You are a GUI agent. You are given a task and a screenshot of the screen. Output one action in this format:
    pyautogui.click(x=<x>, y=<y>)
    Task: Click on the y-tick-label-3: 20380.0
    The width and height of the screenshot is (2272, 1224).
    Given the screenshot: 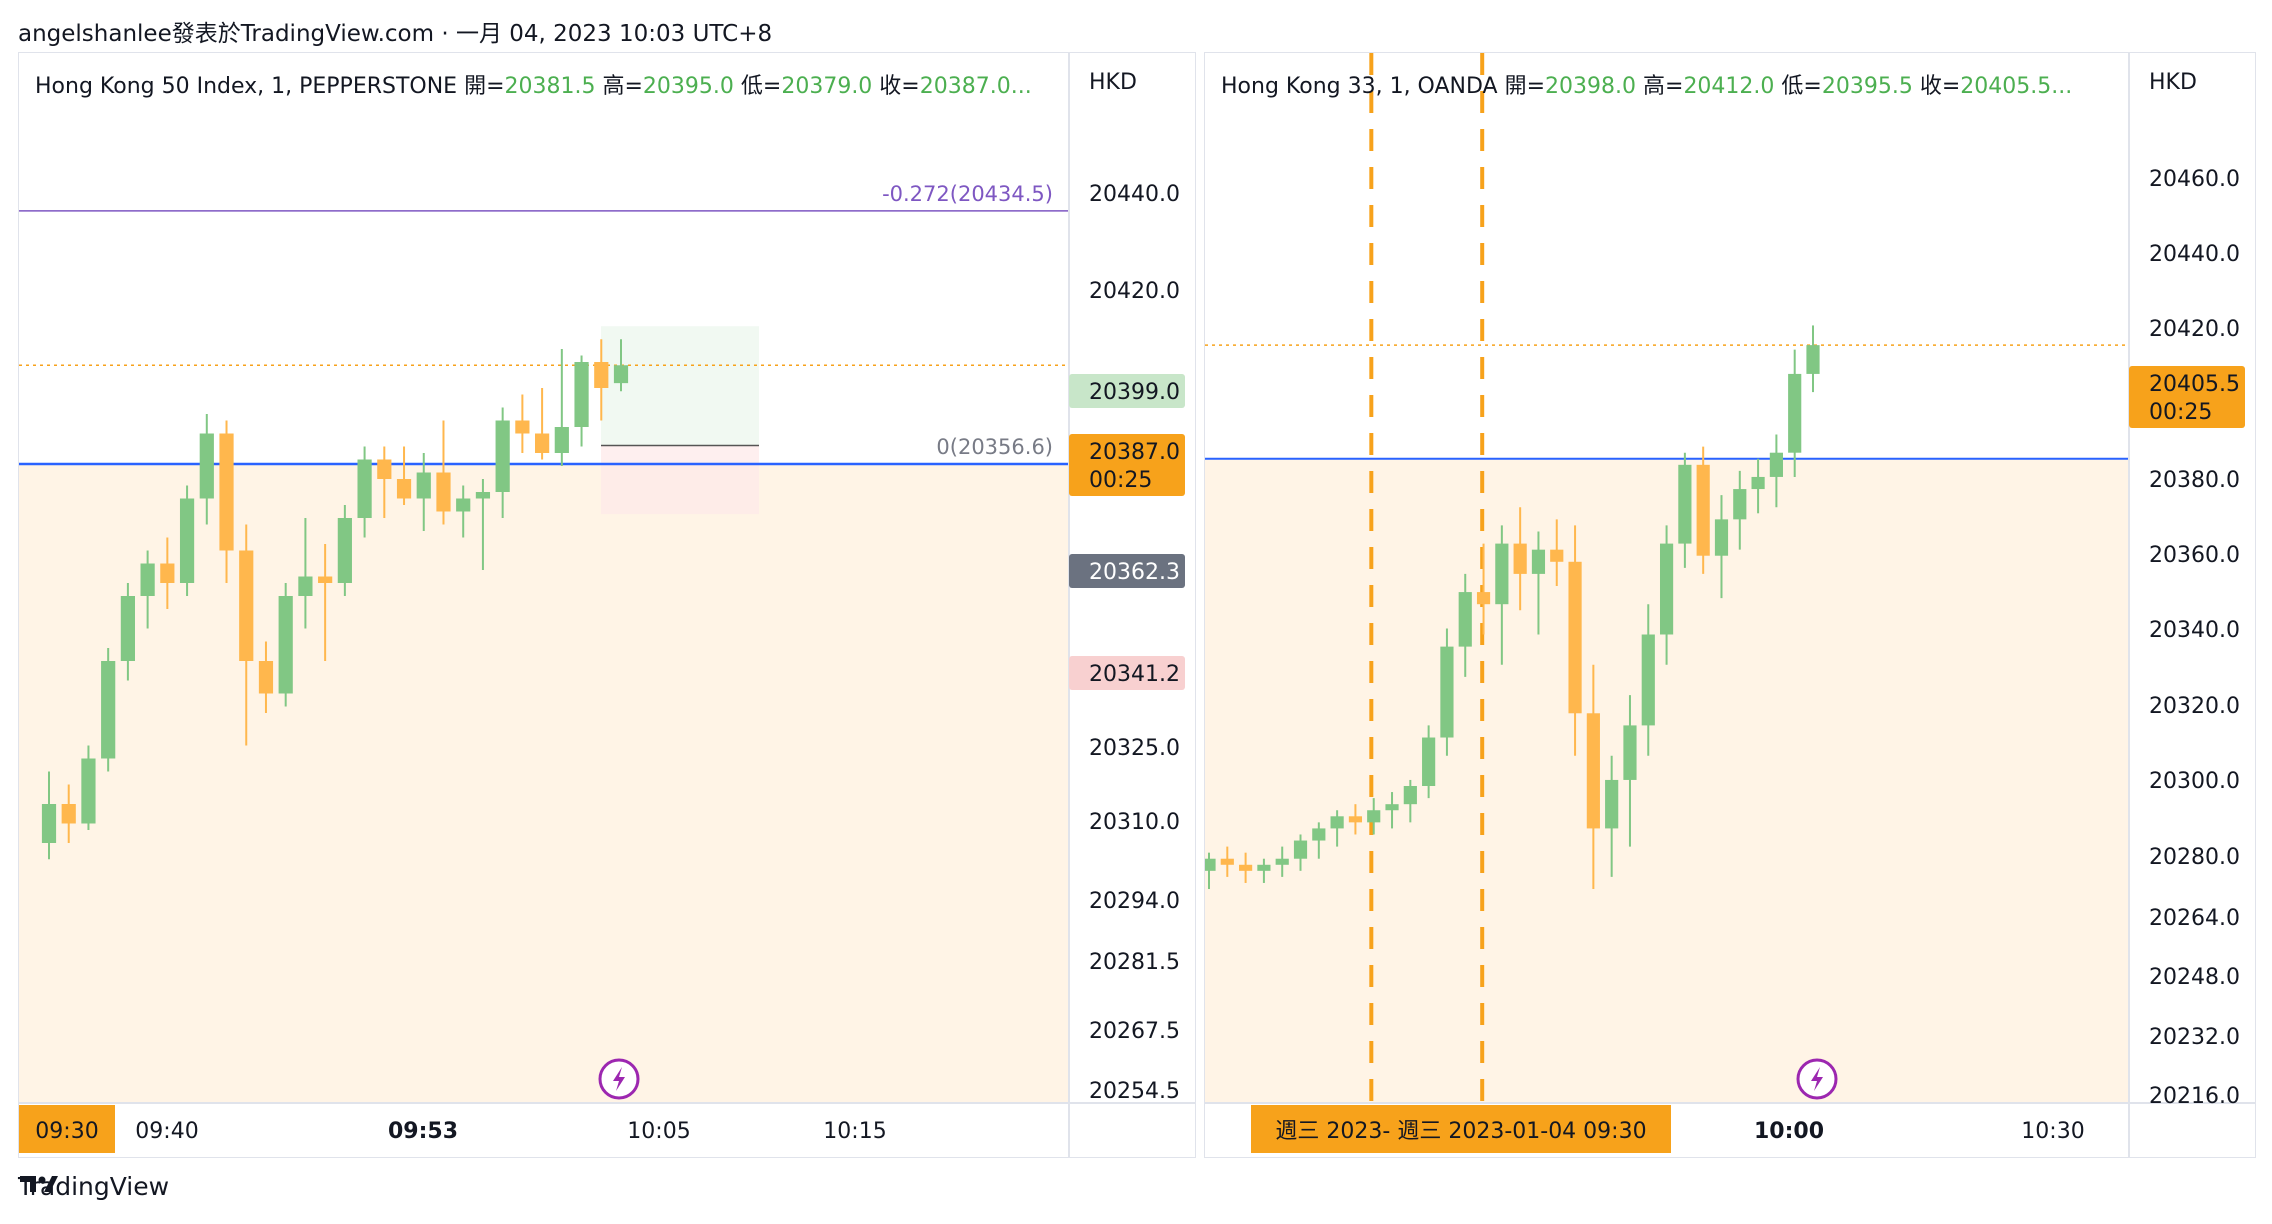 What is the action you would take?
    pyautogui.click(x=2194, y=480)
    